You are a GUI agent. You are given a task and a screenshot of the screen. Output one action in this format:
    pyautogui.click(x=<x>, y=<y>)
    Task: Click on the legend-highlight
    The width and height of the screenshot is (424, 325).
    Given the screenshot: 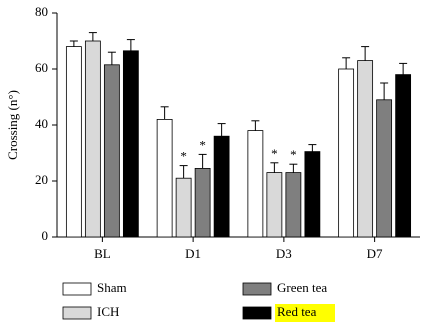 What is the action you would take?
    pyautogui.click(x=305, y=313)
    